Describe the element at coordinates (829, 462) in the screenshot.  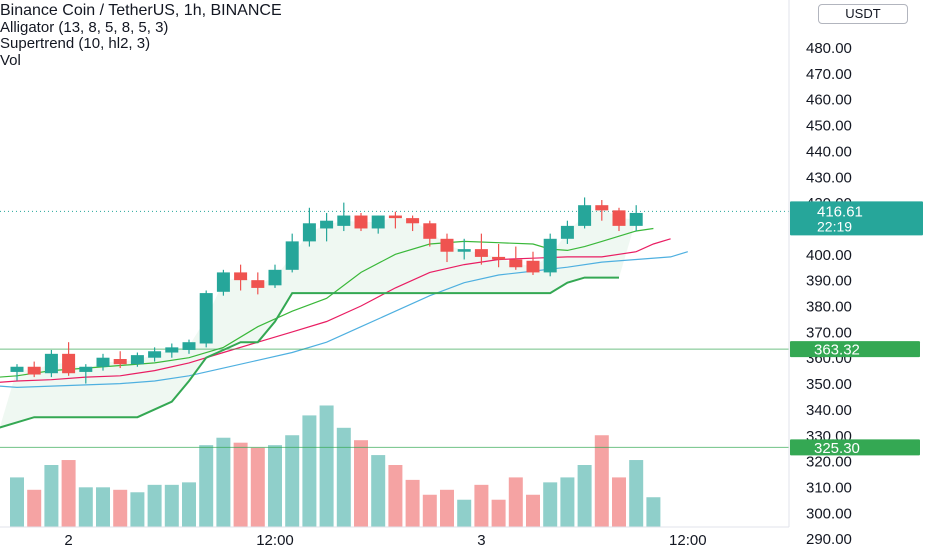
I see `price-tick-label: 320.00` at that location.